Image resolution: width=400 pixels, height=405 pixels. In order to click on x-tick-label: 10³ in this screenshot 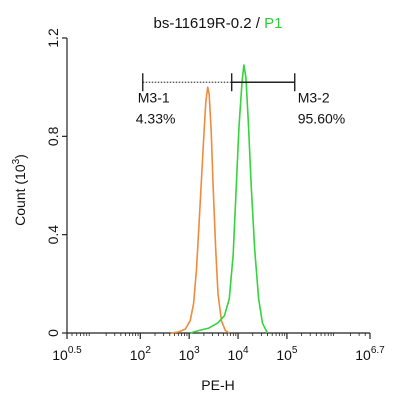, I will do `click(190, 354)`.